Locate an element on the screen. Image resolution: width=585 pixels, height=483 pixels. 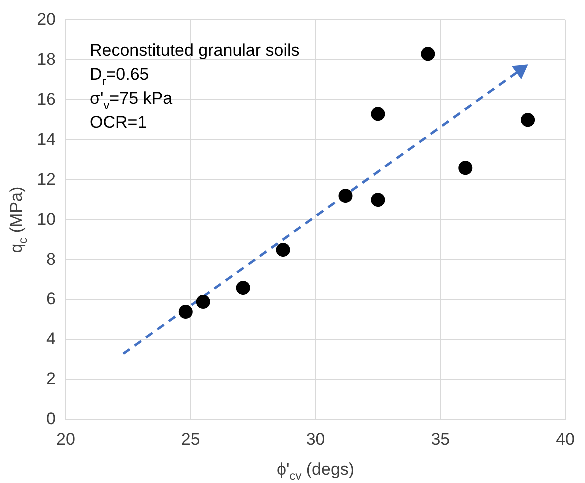
y-tick-label: 6 is located at coordinates (51, 299).